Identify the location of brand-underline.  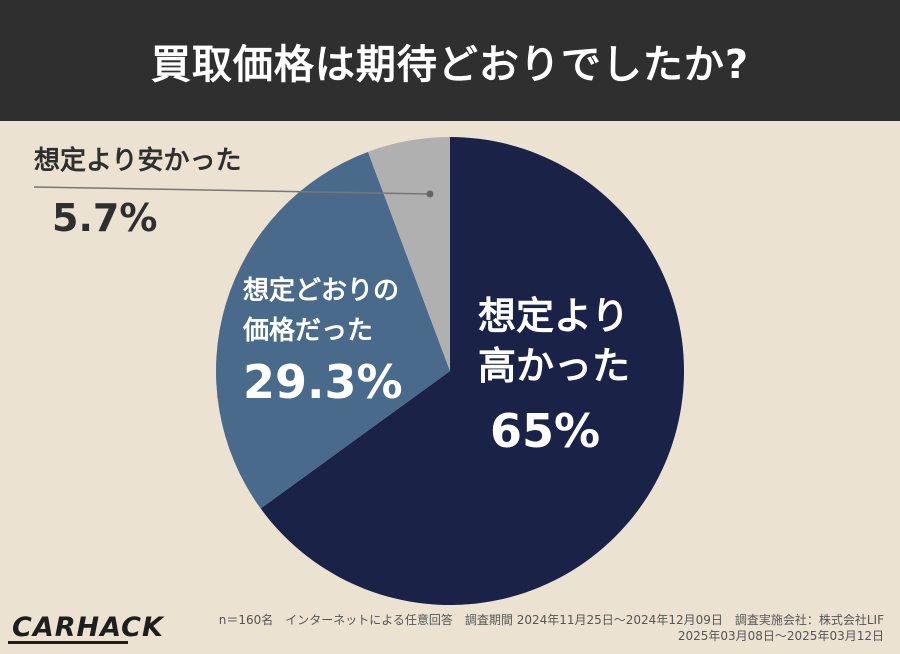
(68, 642).